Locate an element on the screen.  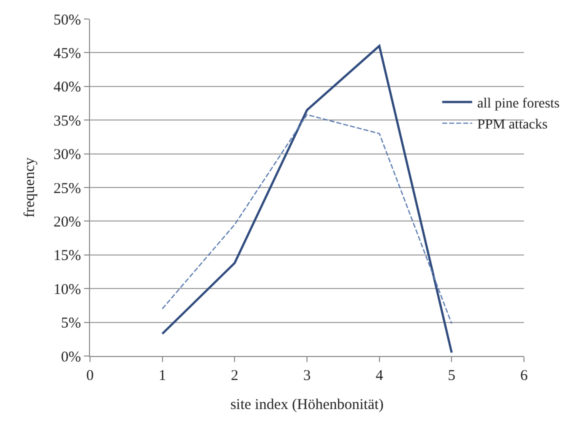
y-tick-label: 35% is located at coordinates (67, 121).